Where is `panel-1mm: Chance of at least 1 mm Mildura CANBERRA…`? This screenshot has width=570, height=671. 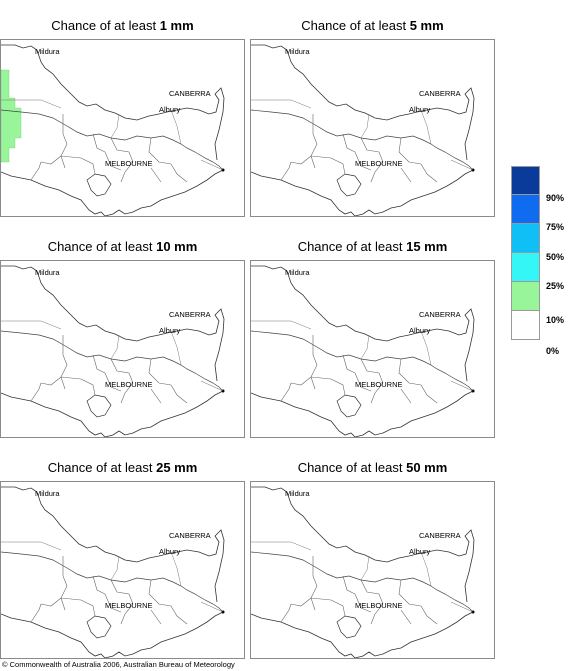 panel-1mm: Chance of at least 1 mm Mildura CANBERRA… is located at coordinates (122, 118).